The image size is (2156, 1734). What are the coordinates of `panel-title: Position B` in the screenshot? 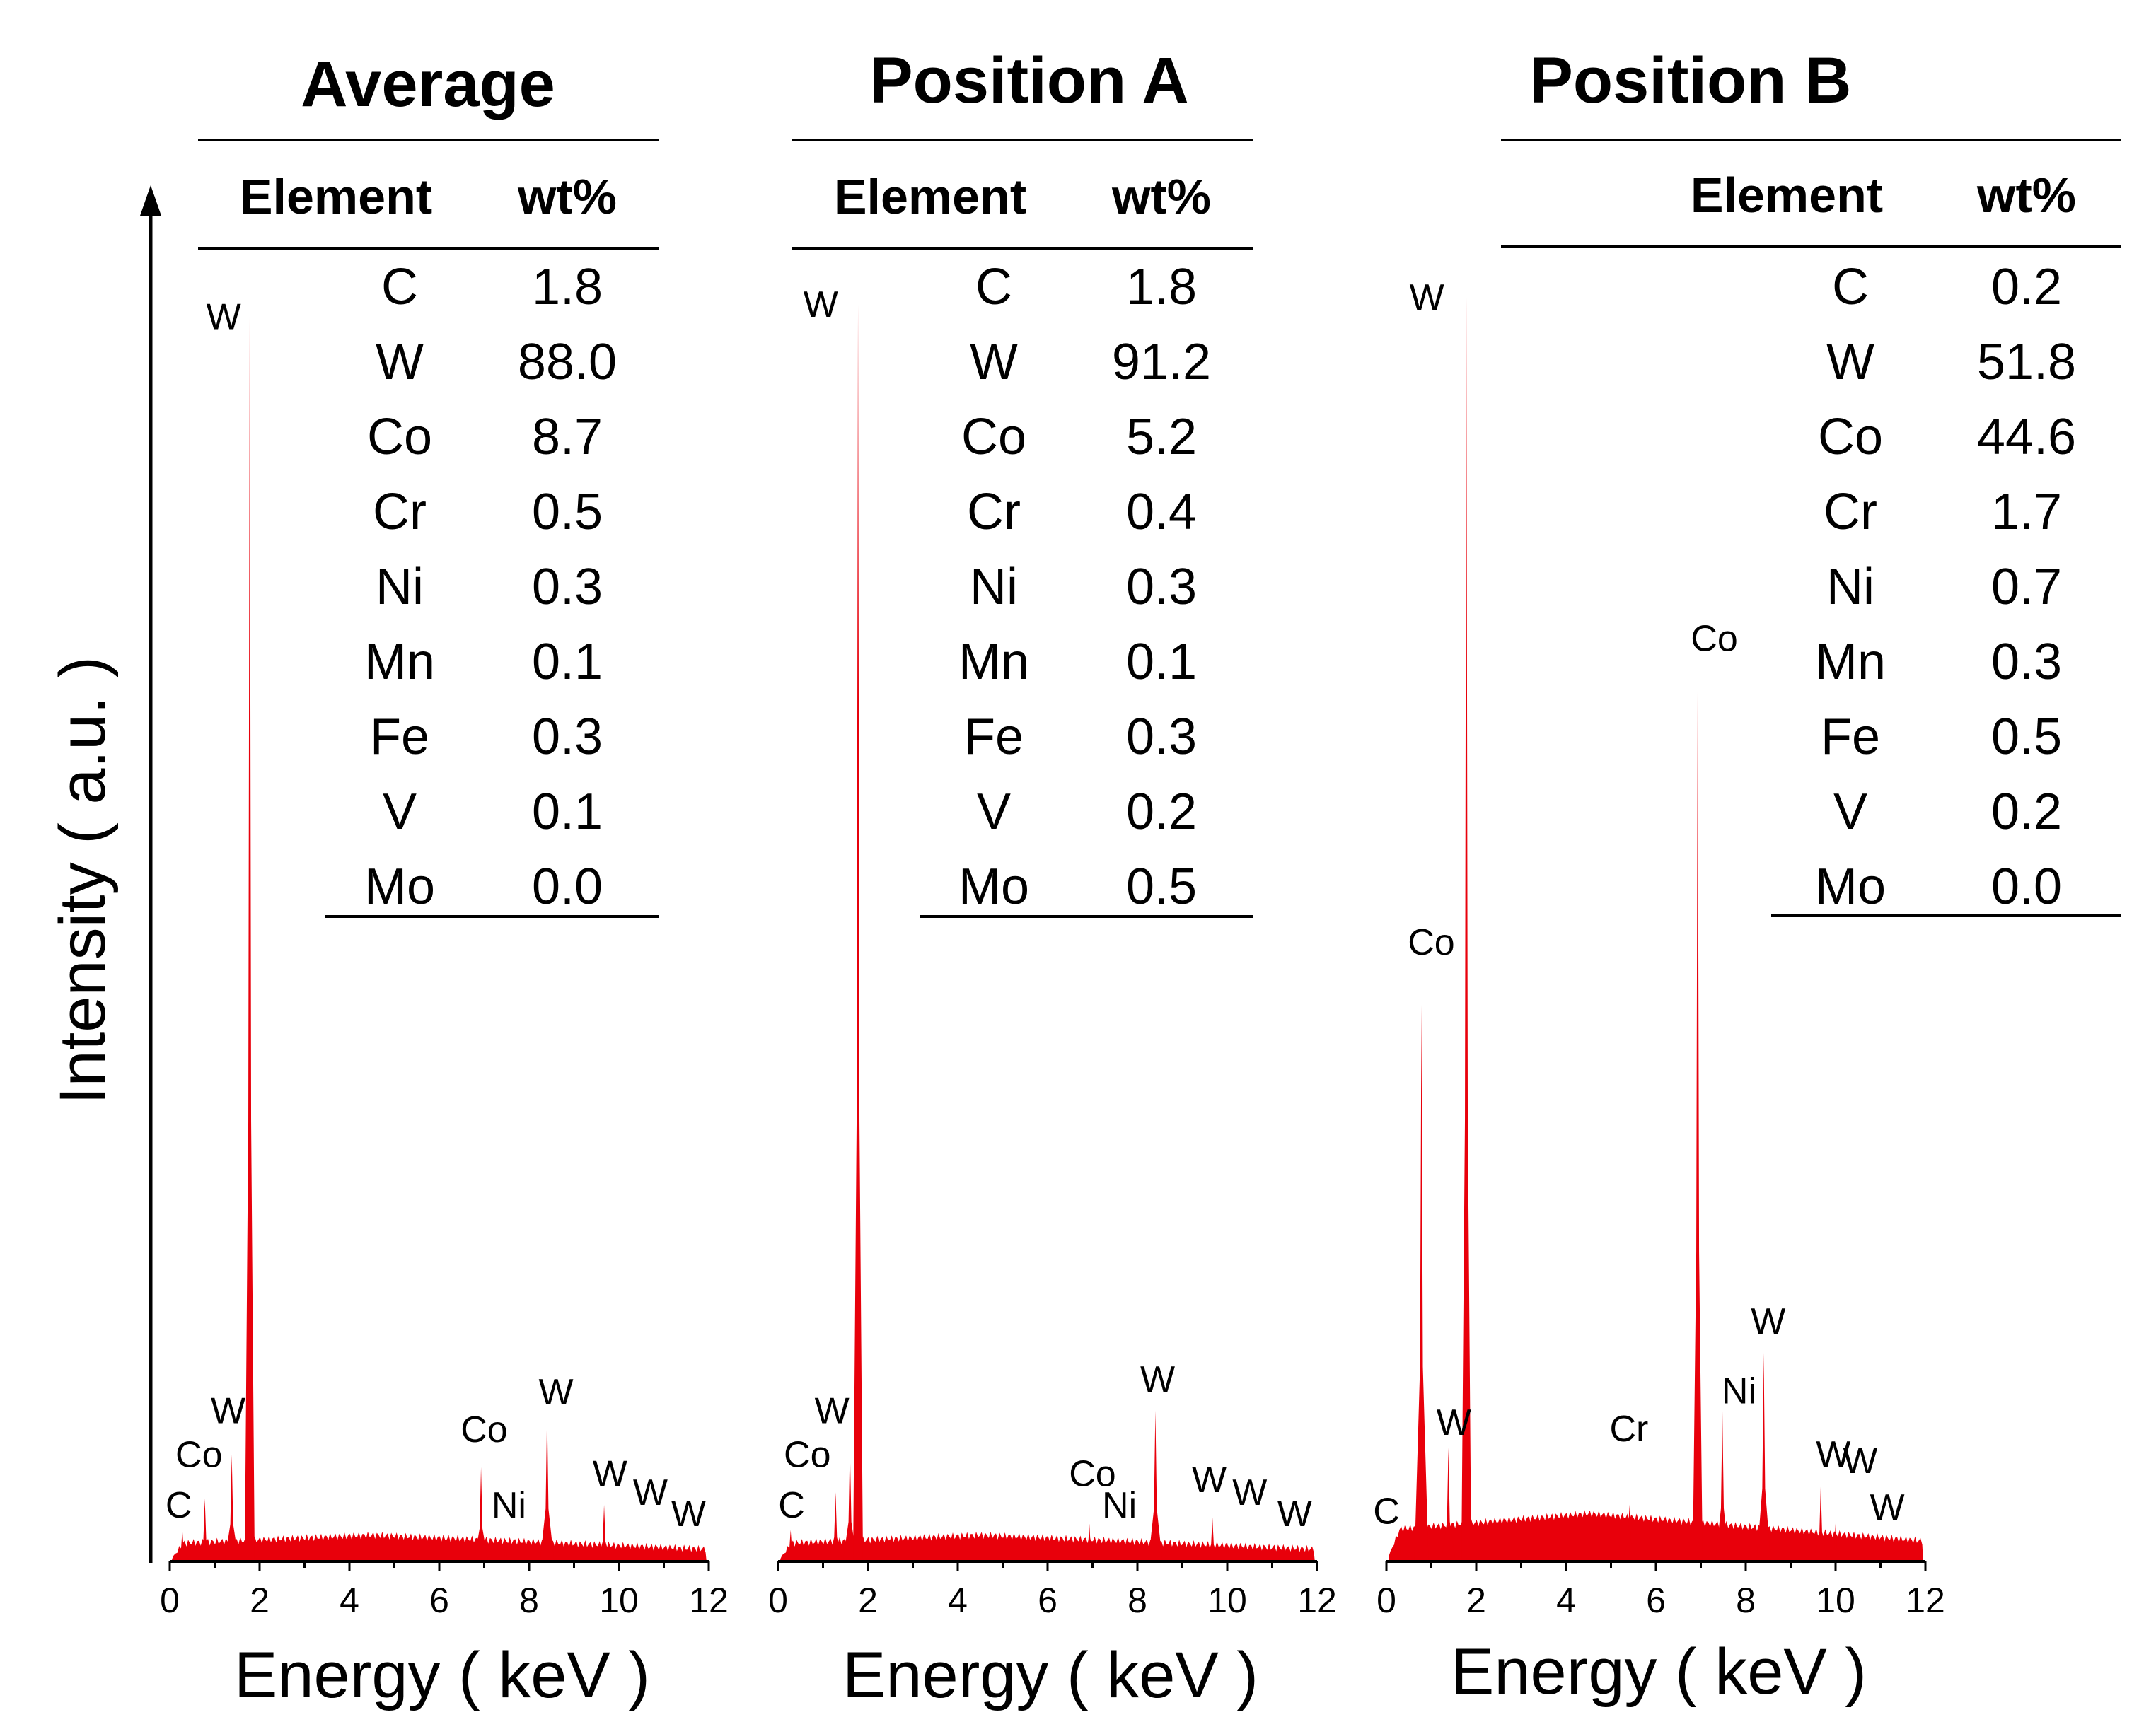 It's located at (1691, 81).